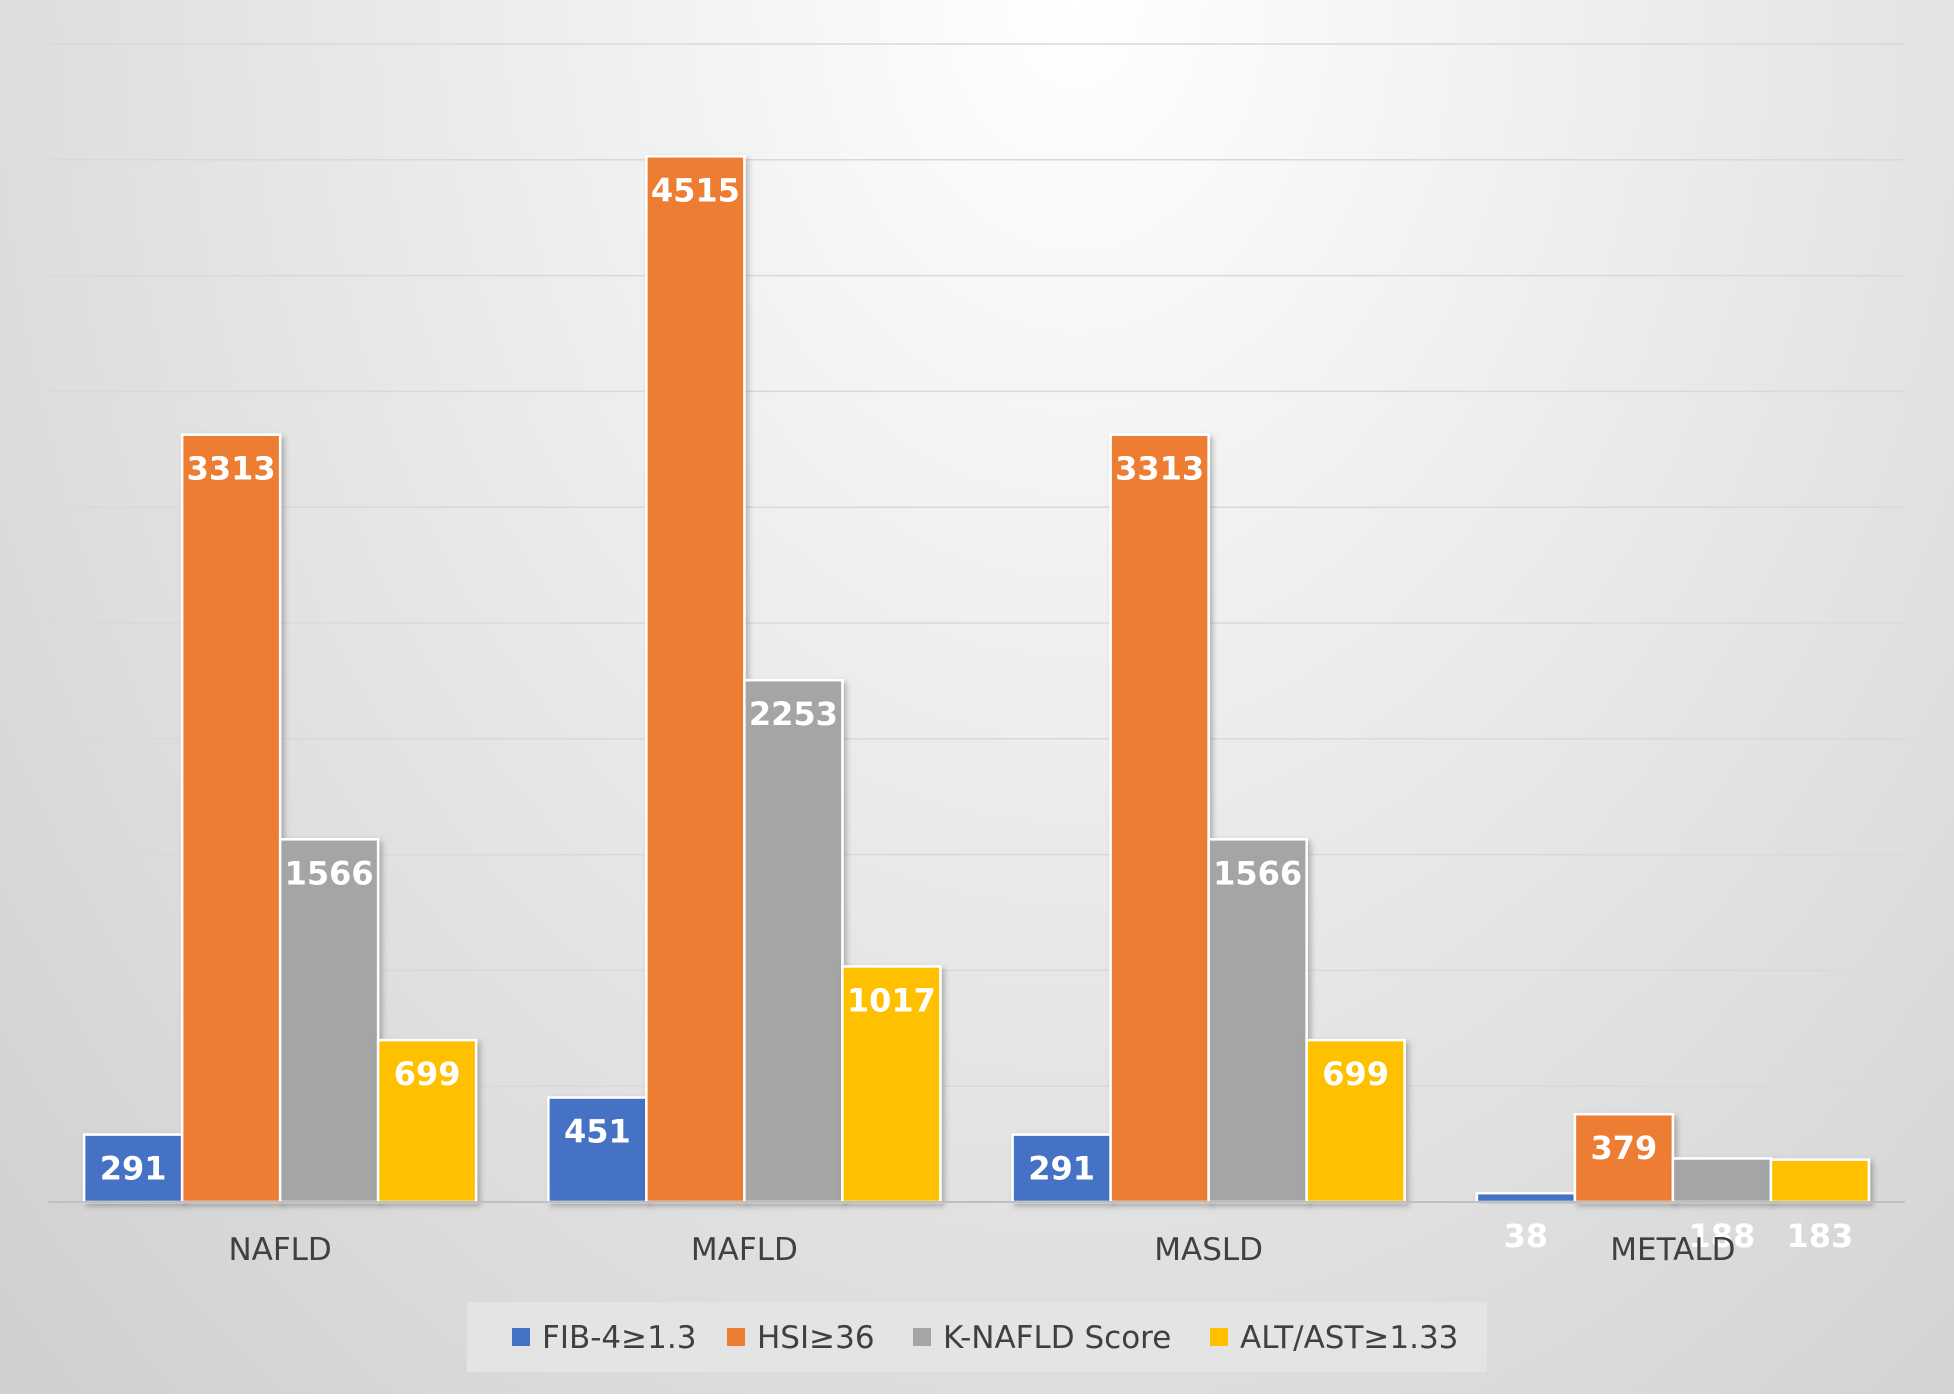  Describe the element at coordinates (793, 941) in the screenshot. I see `bar-mafld-k-nafld-score` at that location.